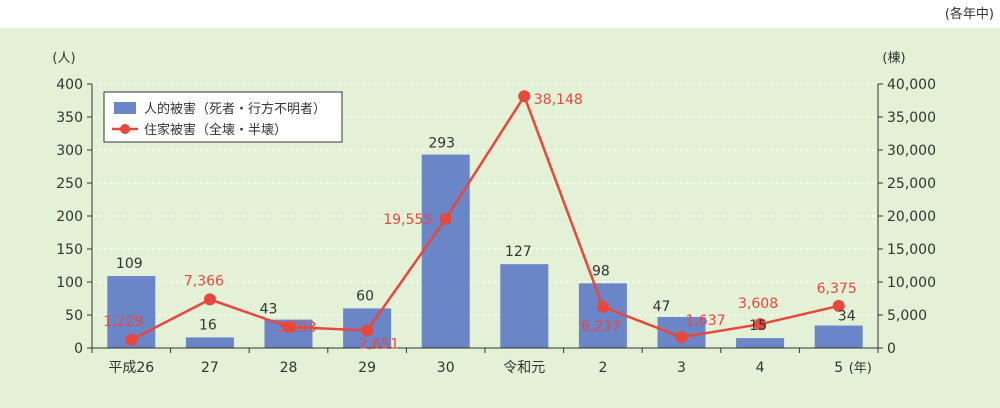 This screenshot has height=408, width=1000. I want to click on bar-label-2: 43, so click(269, 310).